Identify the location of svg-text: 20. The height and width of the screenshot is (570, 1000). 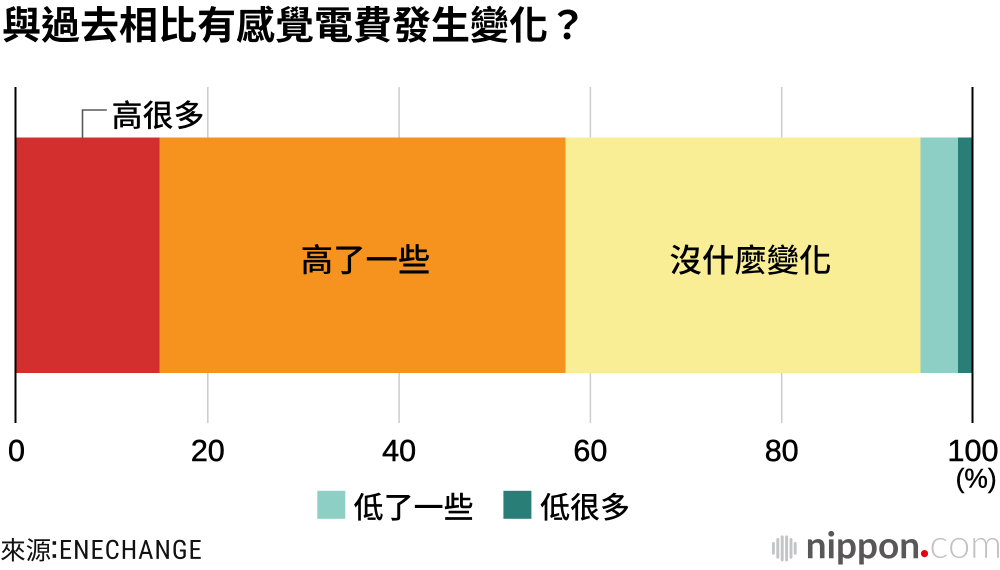
(208, 451).